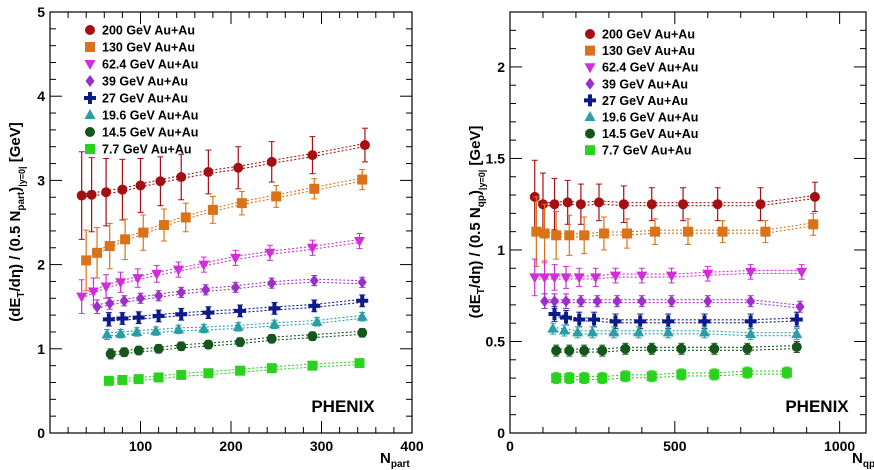 The height and width of the screenshot is (470, 874). I want to click on series-19-6-gev-au-au, so click(675, 331).